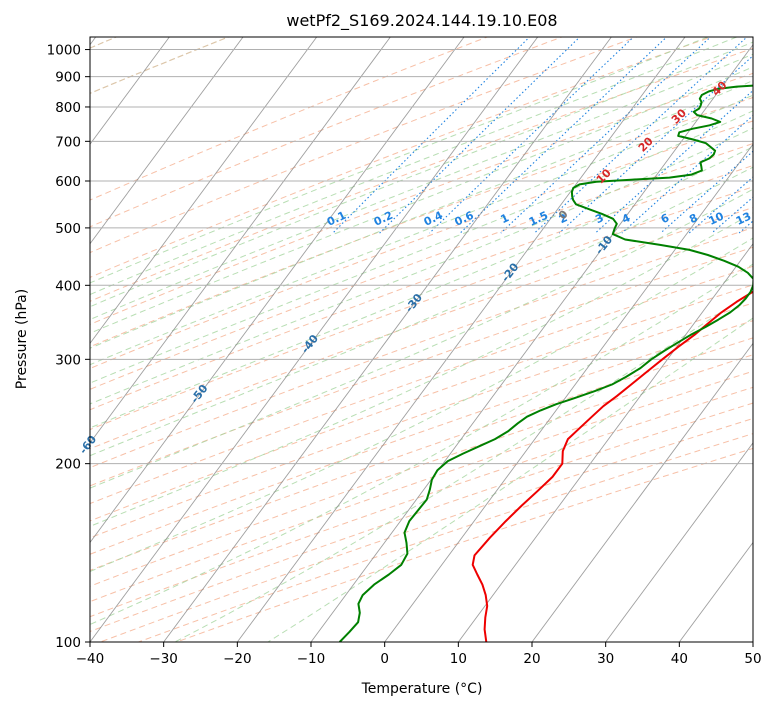 The image size is (775, 708). I want to click on y-tick-label: 400, so click(68, 286).